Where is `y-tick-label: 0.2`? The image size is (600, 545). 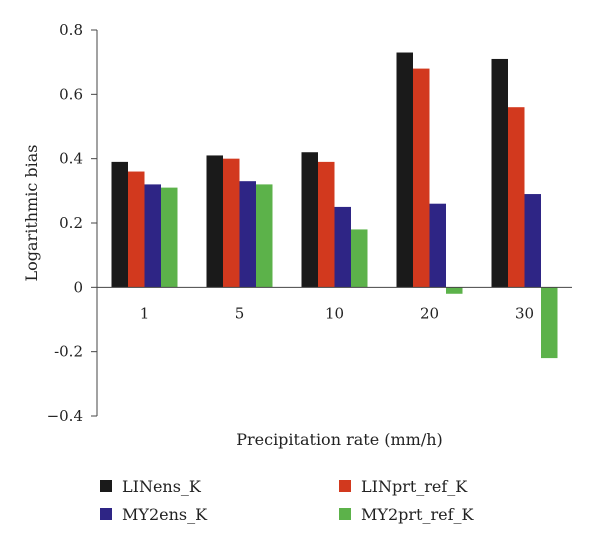
y-tick-label: 0.2 is located at coordinates (71, 223).